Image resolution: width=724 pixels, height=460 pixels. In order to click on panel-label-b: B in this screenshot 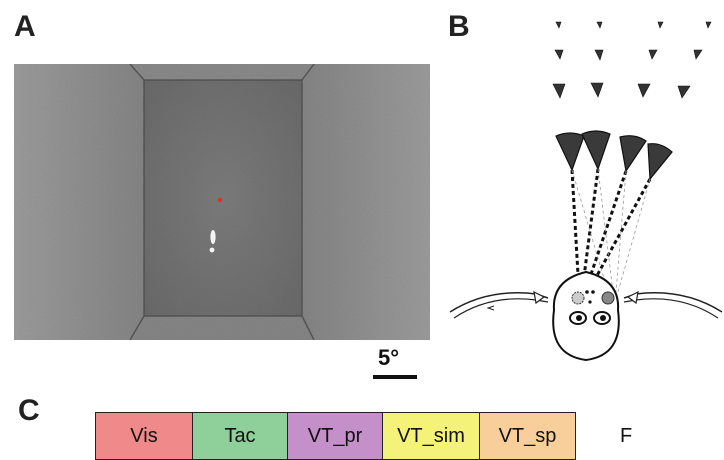, I will do `click(459, 26)`.